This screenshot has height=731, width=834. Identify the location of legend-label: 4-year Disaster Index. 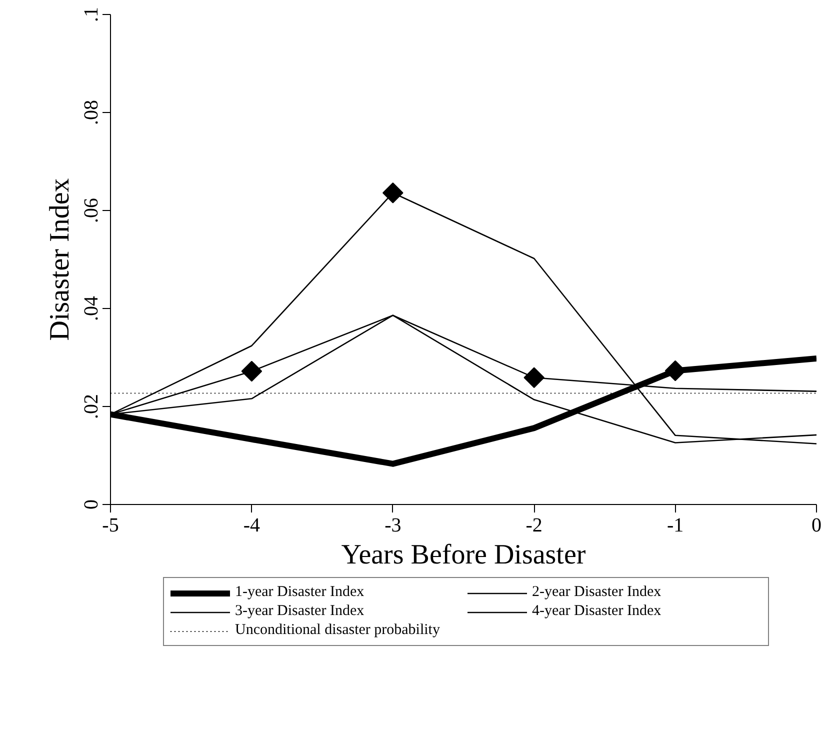
(597, 611).